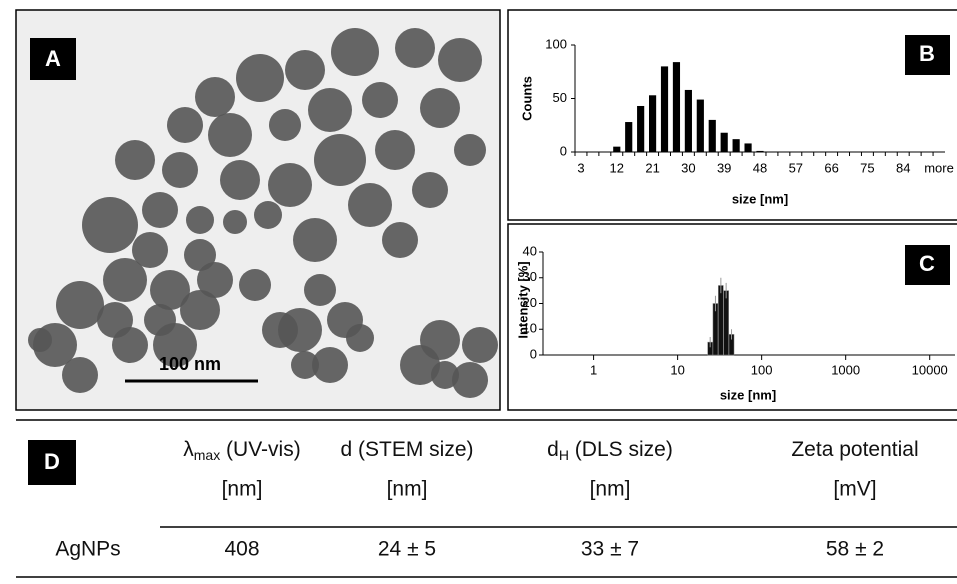 This screenshot has width=957, height=584. I want to click on y-tick-label: 100, so click(556, 43).